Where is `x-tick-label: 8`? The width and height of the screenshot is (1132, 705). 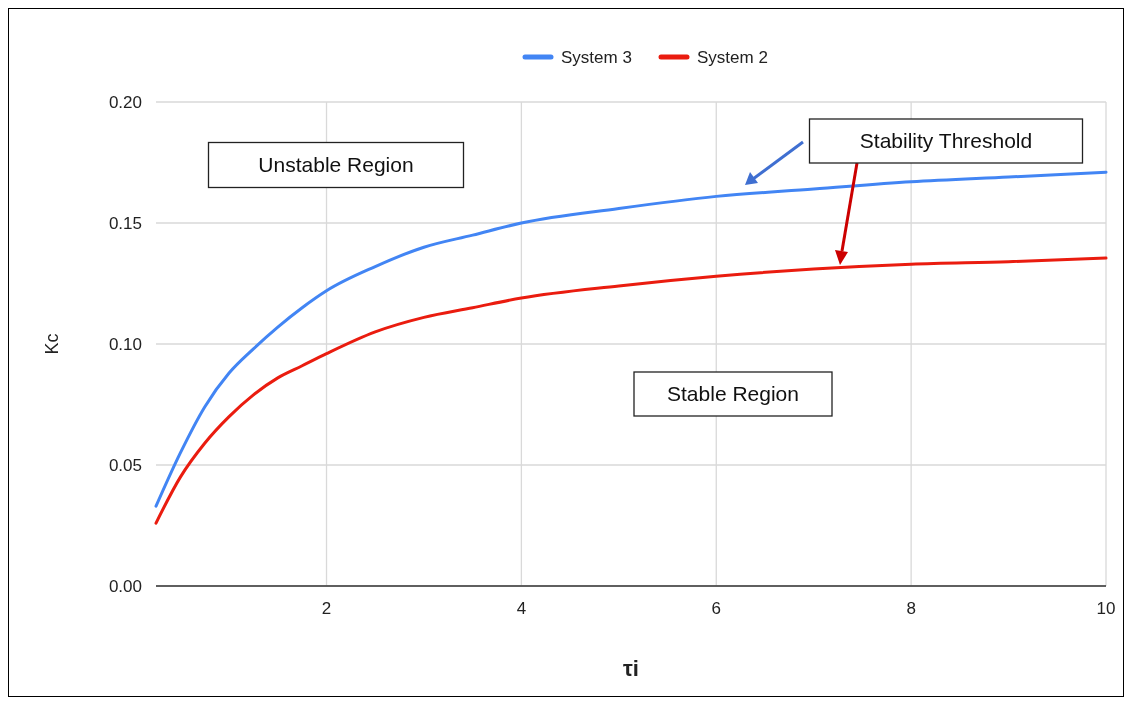
x-tick-label: 8 is located at coordinates (911, 608).